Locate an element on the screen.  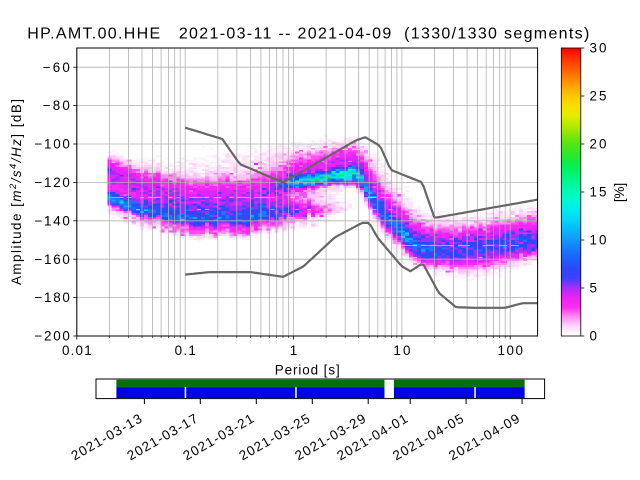
svg-text: 0 is located at coordinates (593, 336).